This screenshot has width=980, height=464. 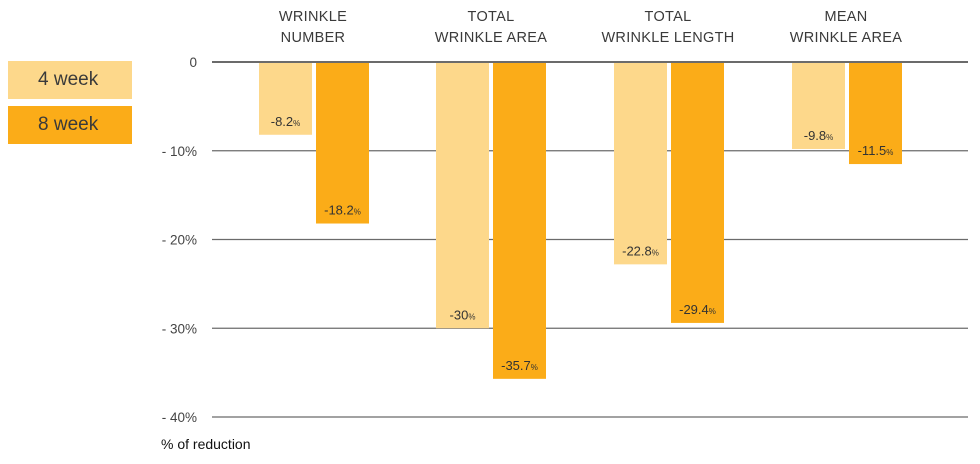 What do you see at coordinates (697, 309) in the screenshot?
I see `bar-value-label: -29.4%` at bounding box center [697, 309].